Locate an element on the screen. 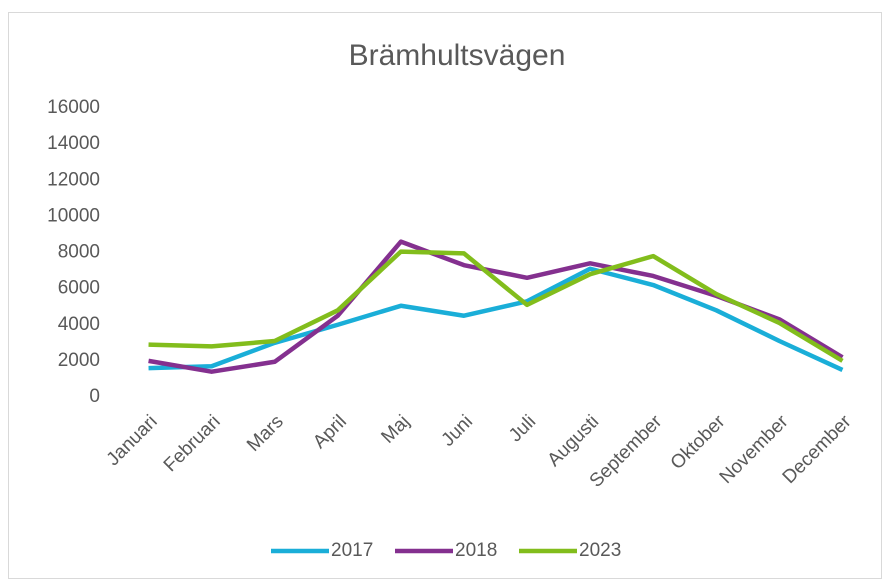  line-series is located at coordinates (496, 319).